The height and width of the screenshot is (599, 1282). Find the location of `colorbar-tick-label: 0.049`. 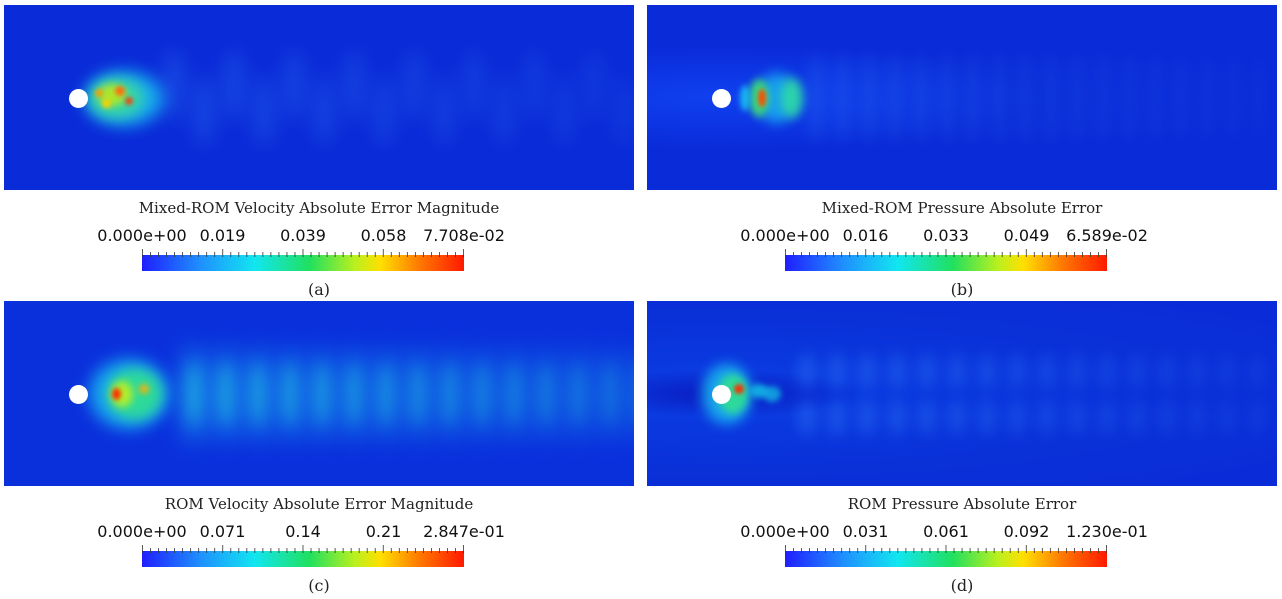

colorbar-tick-label: 0.049 is located at coordinates (1026, 235).